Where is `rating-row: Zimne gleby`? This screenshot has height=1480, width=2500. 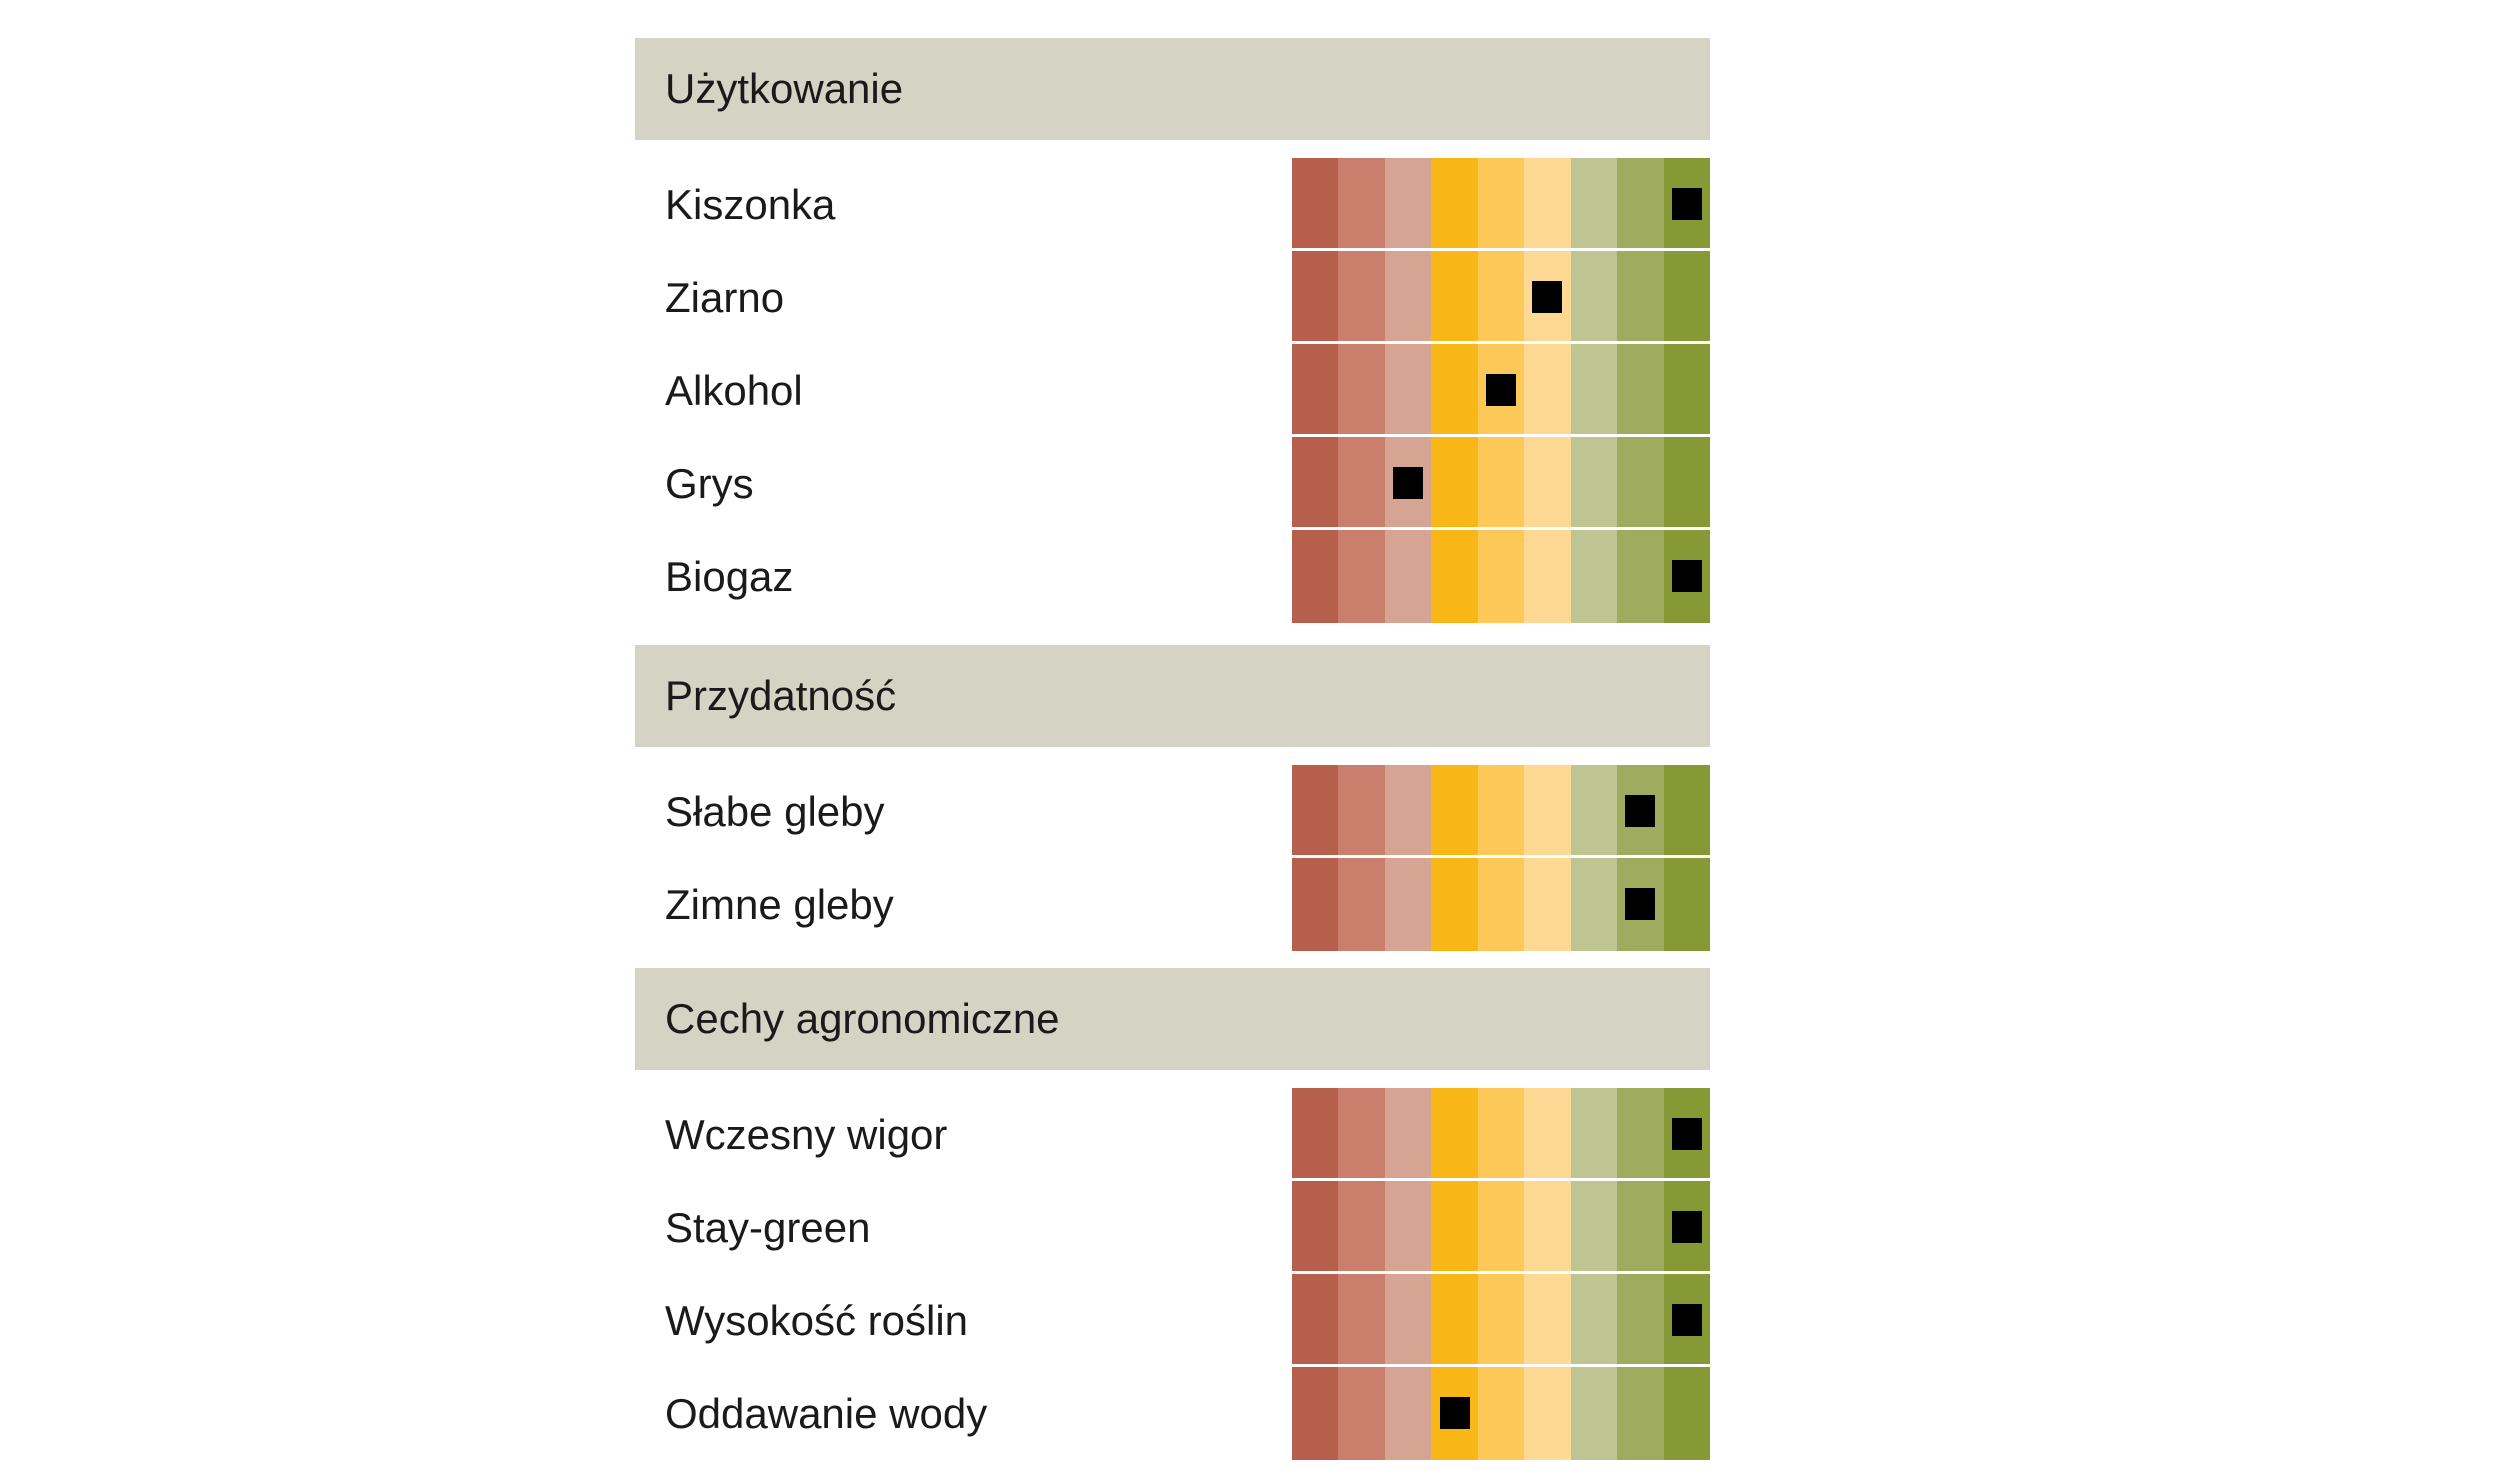 rating-row: Zimne gleby is located at coordinates (1172, 904).